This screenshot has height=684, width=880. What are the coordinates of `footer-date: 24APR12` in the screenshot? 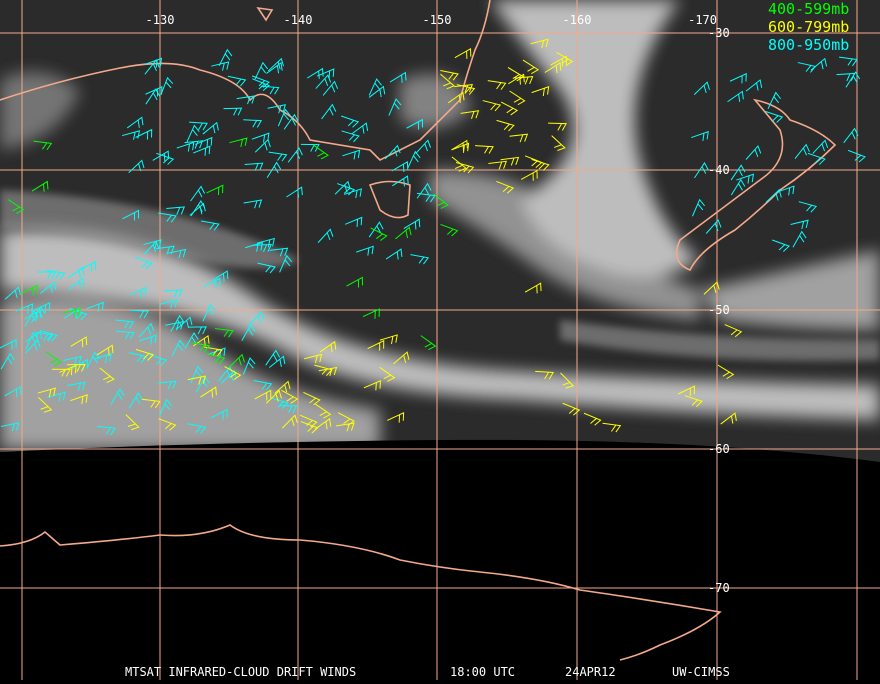 It's located at (590, 672).